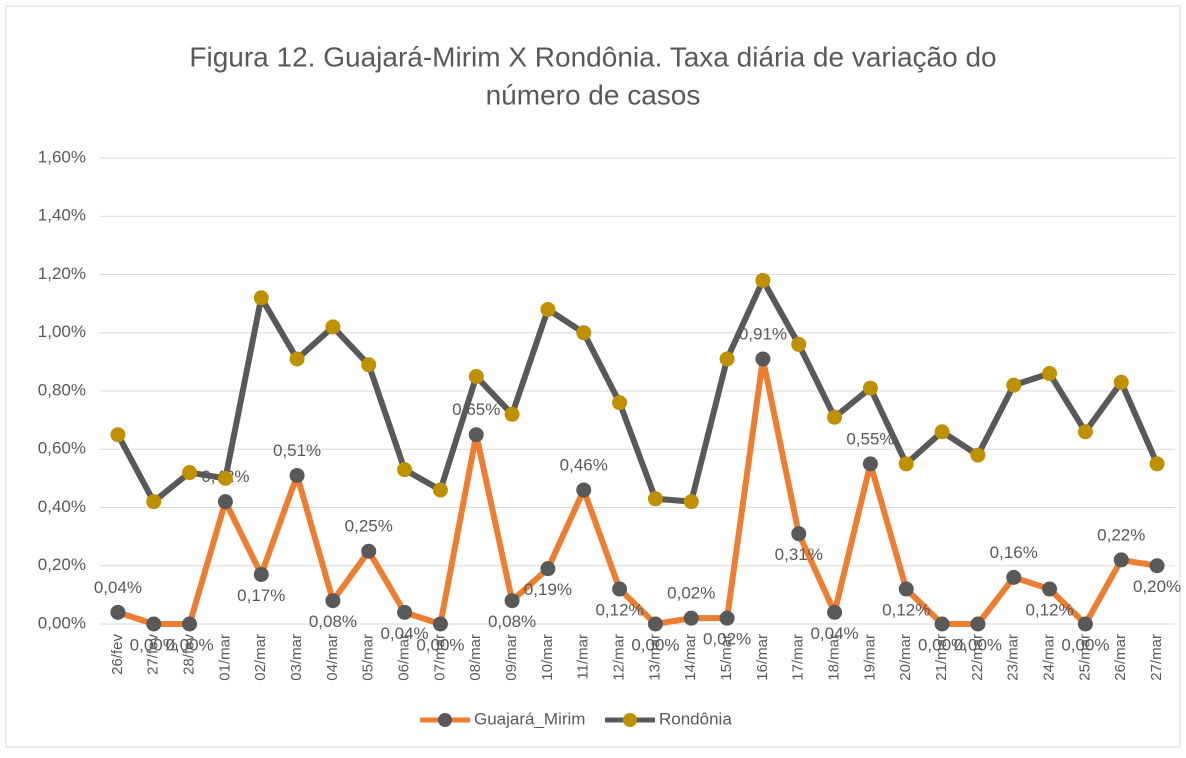 The image size is (1186, 758). I want to click on x-tick-label: 13/mar, so click(654, 657).